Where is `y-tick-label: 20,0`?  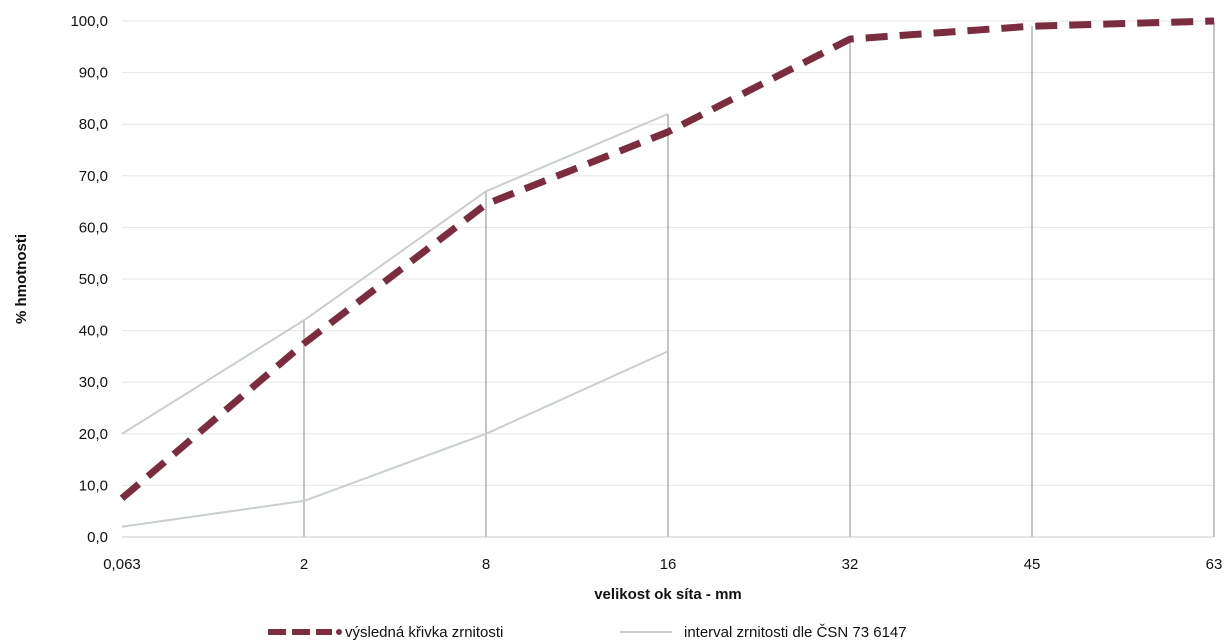
y-tick-label: 20,0 is located at coordinates (93, 434).